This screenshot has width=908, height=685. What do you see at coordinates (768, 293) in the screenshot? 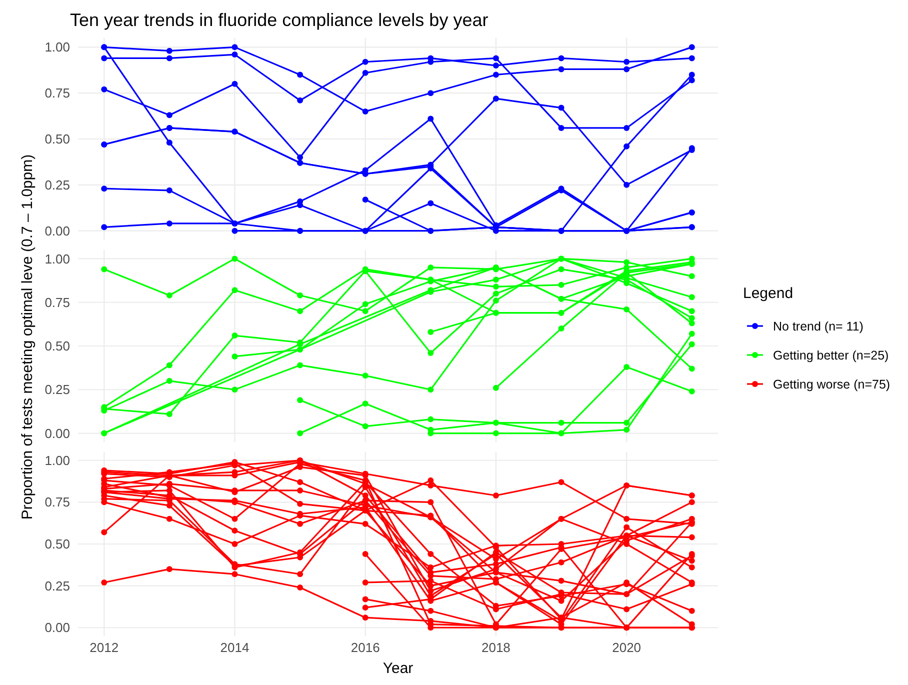
I see `legend-title: Legend` at bounding box center [768, 293].